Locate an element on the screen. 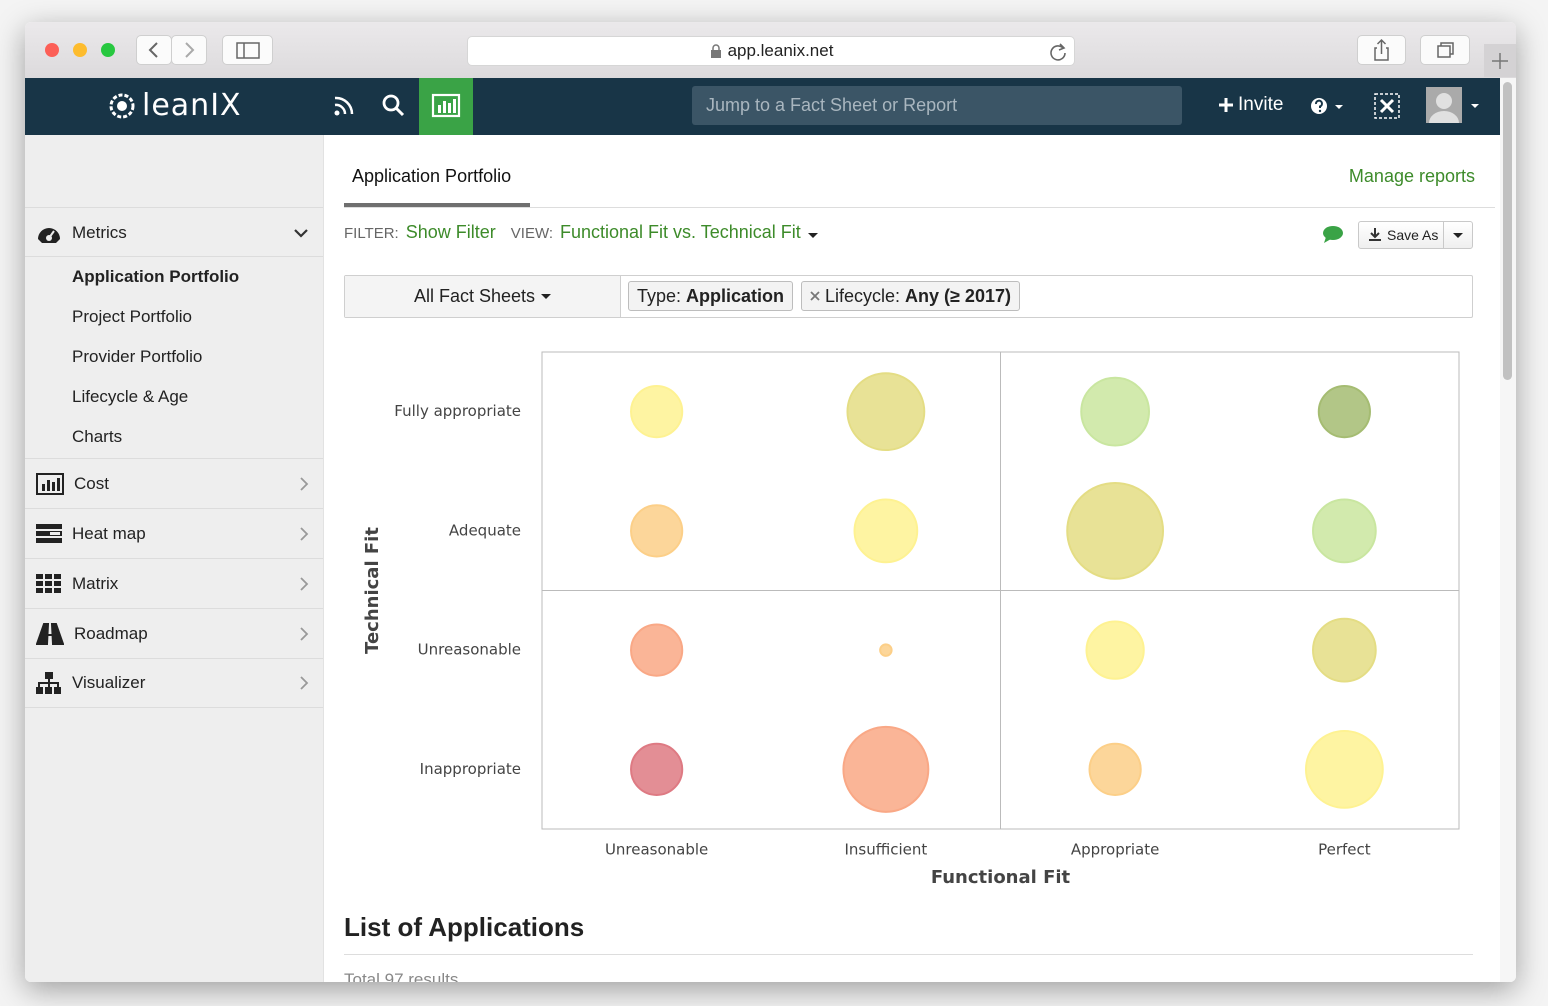 The width and height of the screenshot is (1548, 1006). scope-text: All Fact Sheets is located at coordinates (474, 296).